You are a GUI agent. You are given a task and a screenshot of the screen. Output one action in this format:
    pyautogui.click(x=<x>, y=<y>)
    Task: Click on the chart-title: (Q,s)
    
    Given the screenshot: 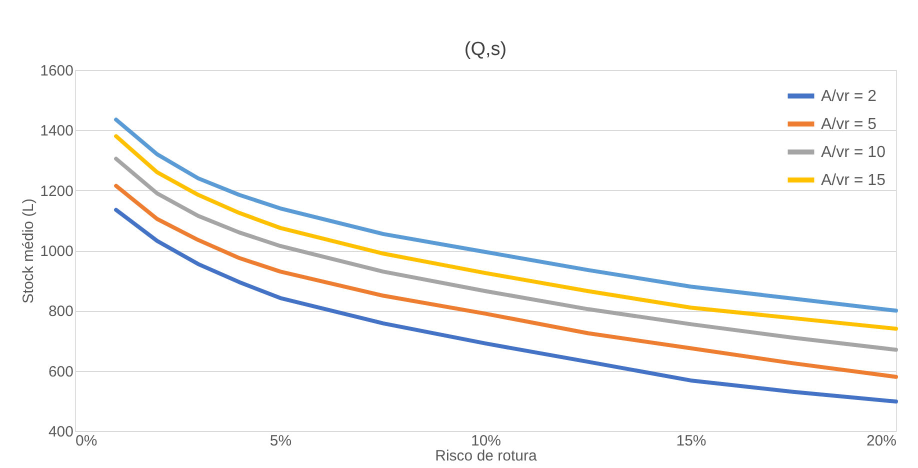 What is the action you would take?
    pyautogui.click(x=485, y=49)
    